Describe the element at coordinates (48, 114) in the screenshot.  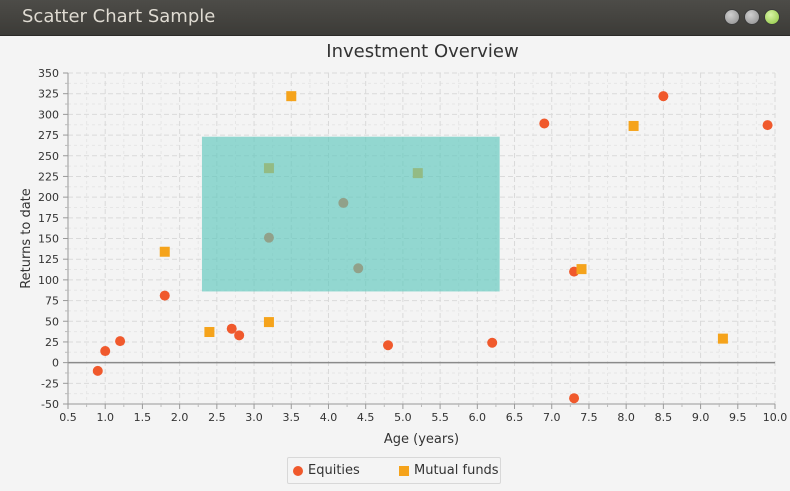
I see `y-tick-label: 300` at that location.